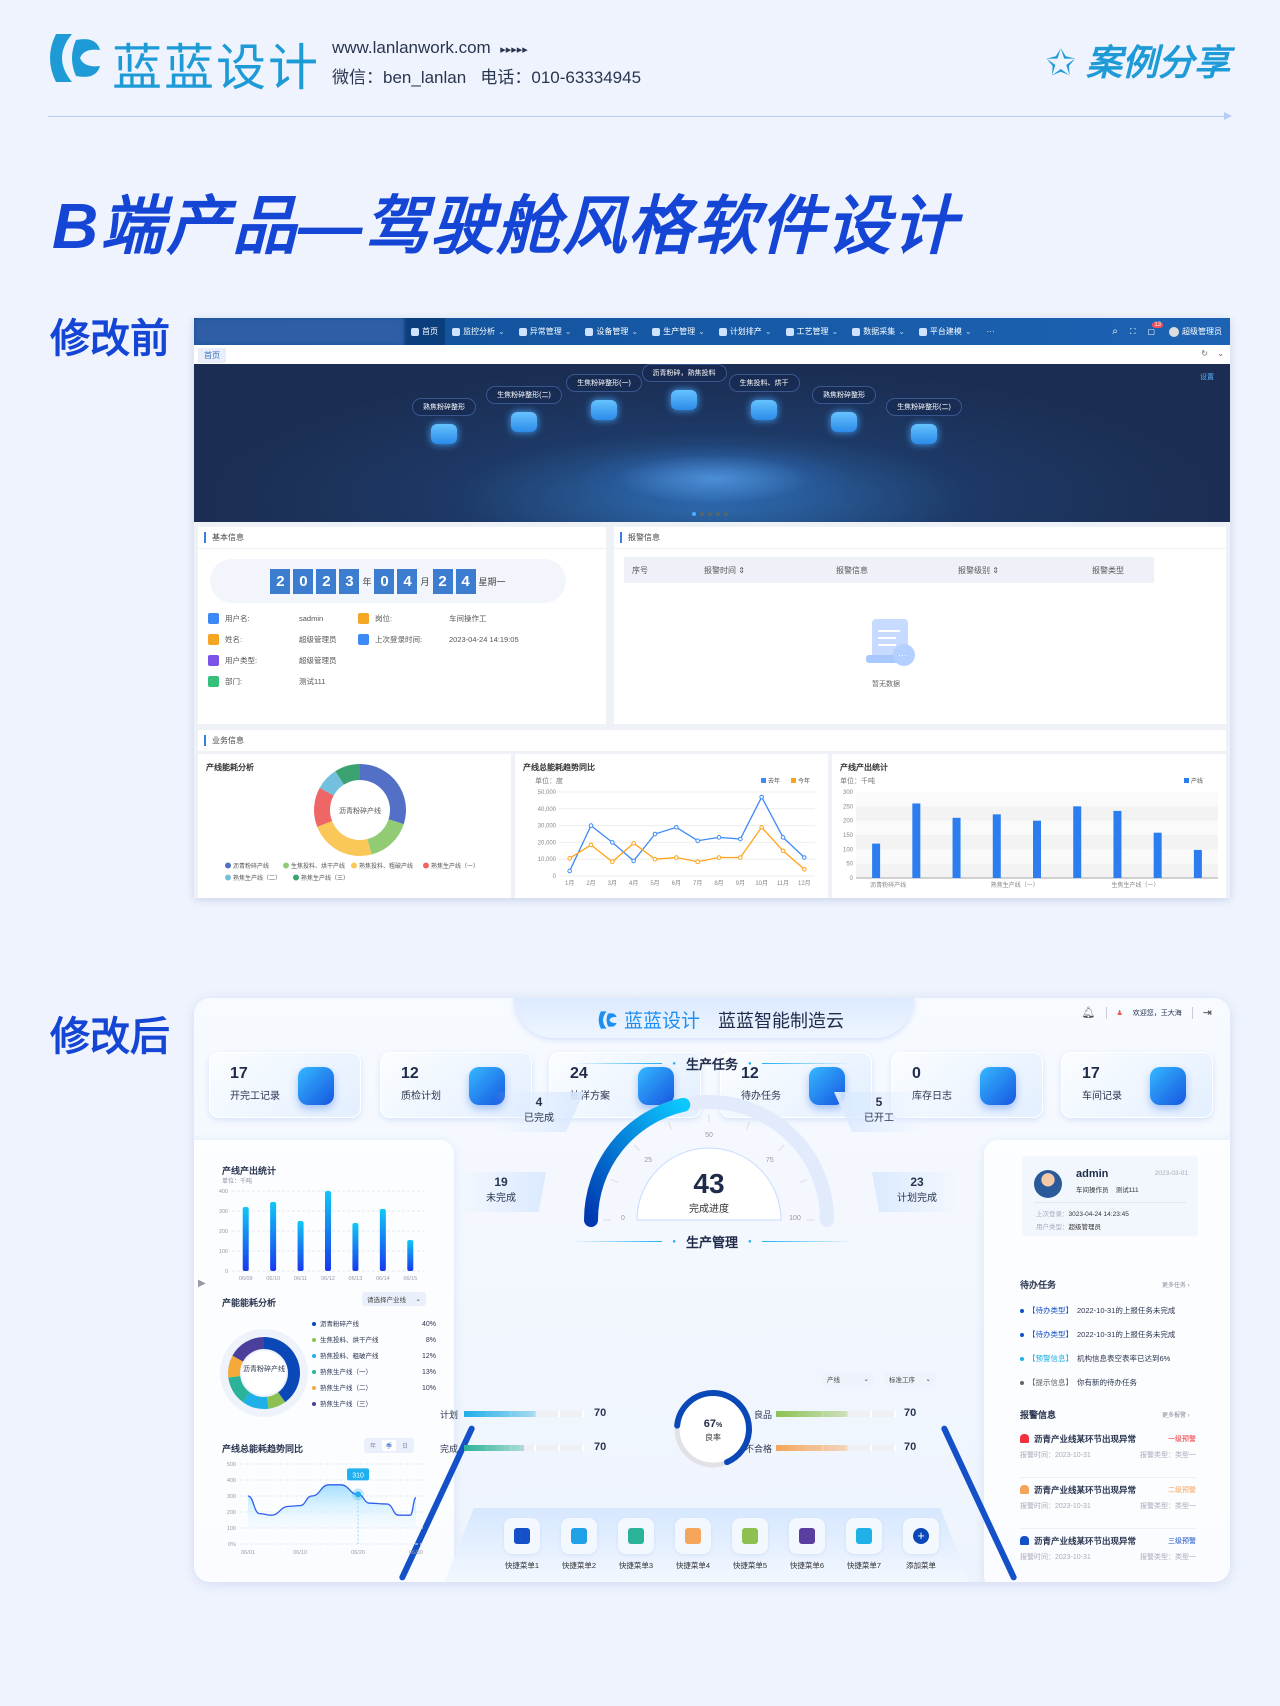 The image size is (1280, 1706). I want to click on more-tasks-link: 更多任务 ›, so click(1176, 1286).